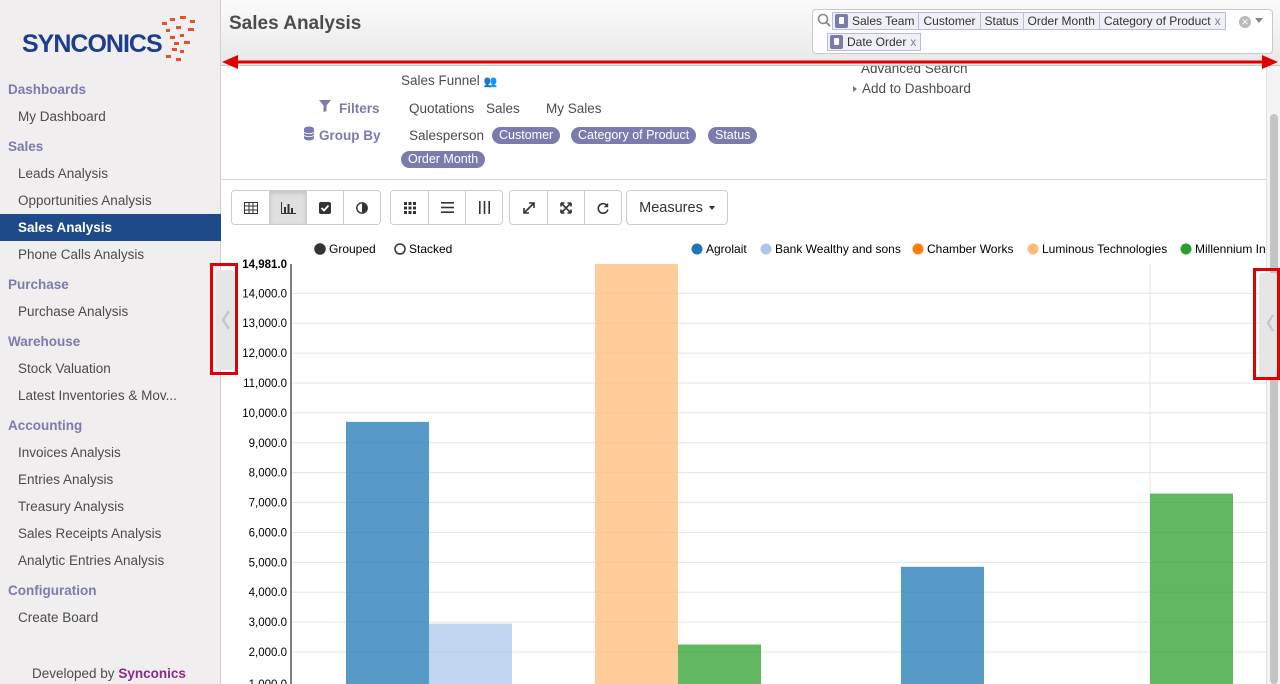 This screenshot has height=684, width=1280. What do you see at coordinates (264, 265) in the screenshot?
I see `y-tick-label-13: 14,981.0` at bounding box center [264, 265].